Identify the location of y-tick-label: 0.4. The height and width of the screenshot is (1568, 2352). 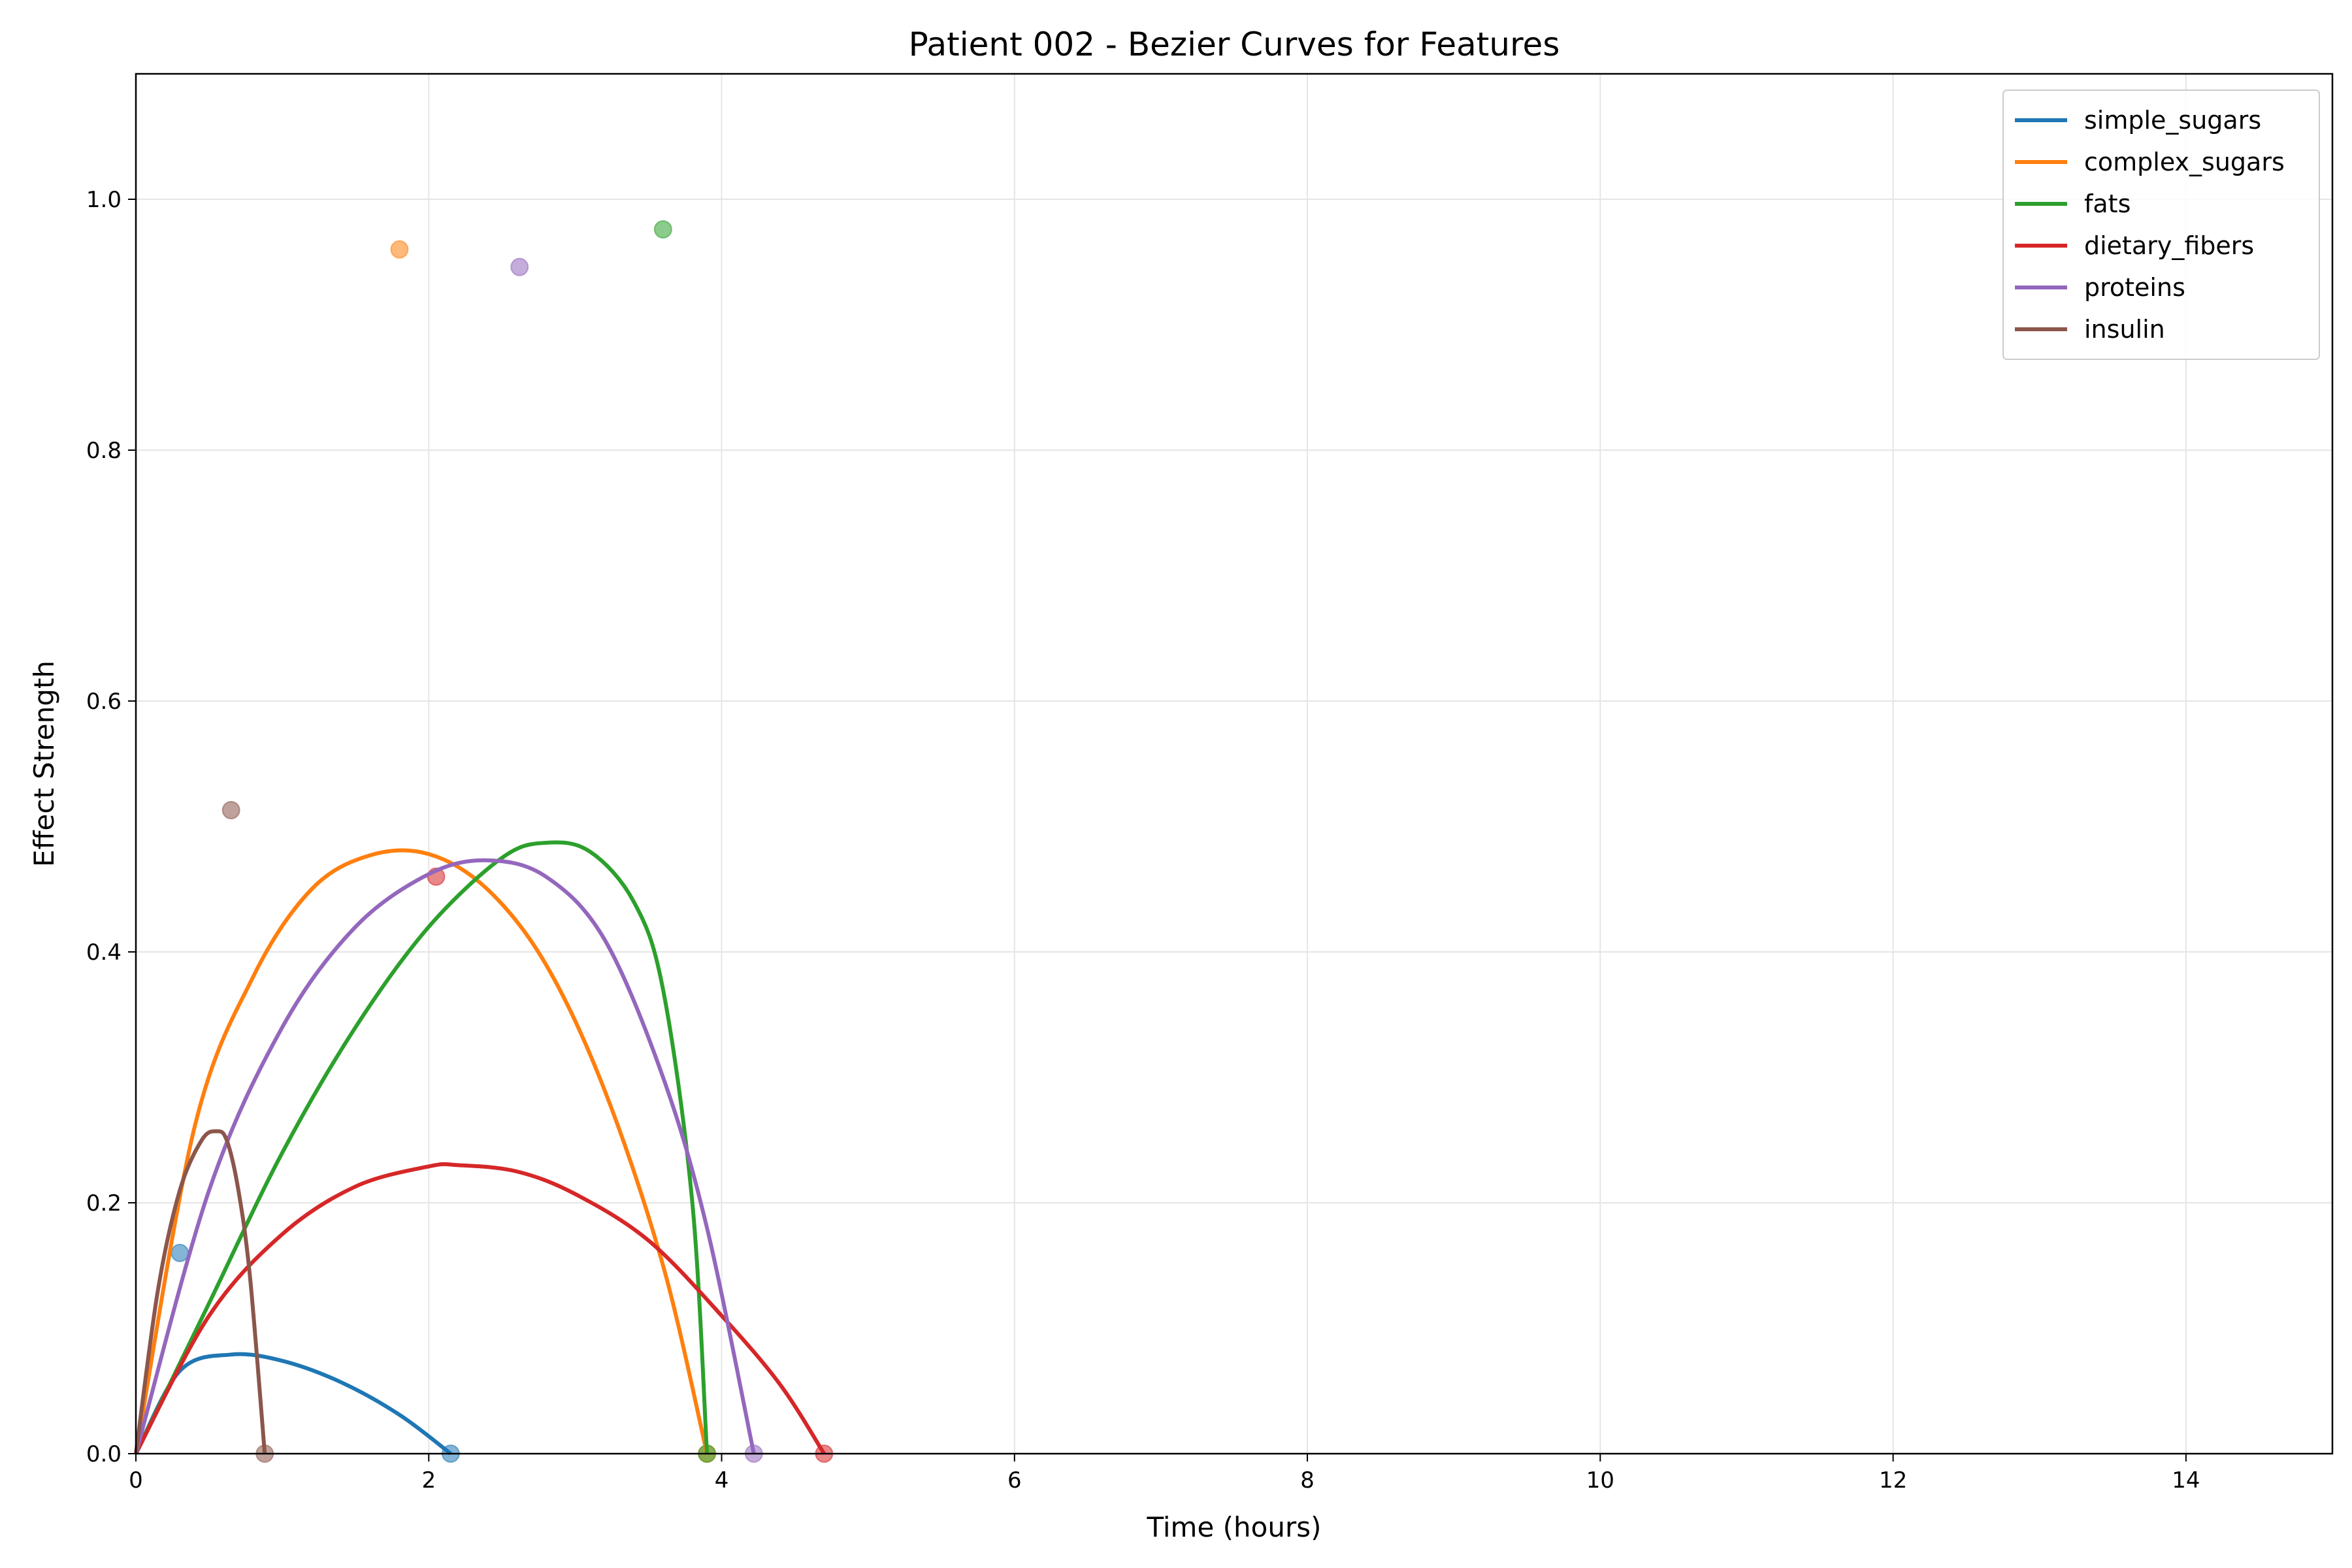
(104, 952).